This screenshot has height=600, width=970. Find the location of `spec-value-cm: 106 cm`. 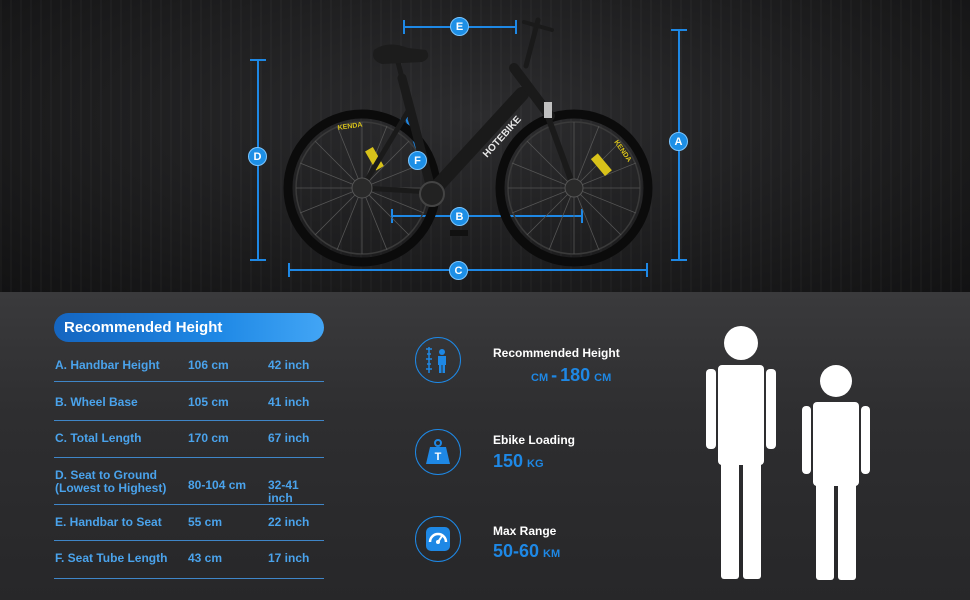

spec-value-cm: 106 cm is located at coordinates (208, 365).